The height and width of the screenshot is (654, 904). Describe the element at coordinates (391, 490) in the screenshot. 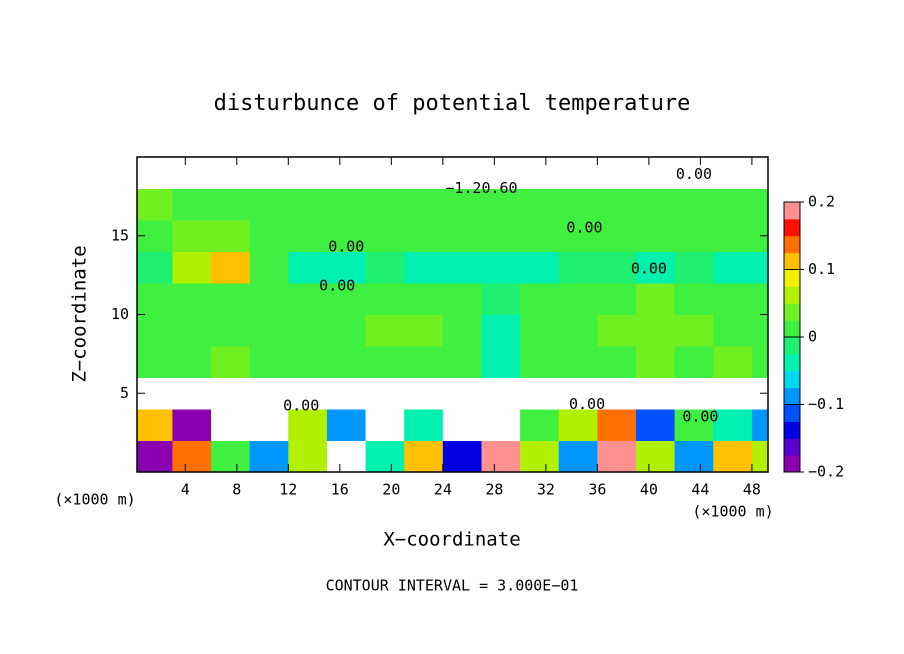

I see `x-tick-label: 20` at that location.